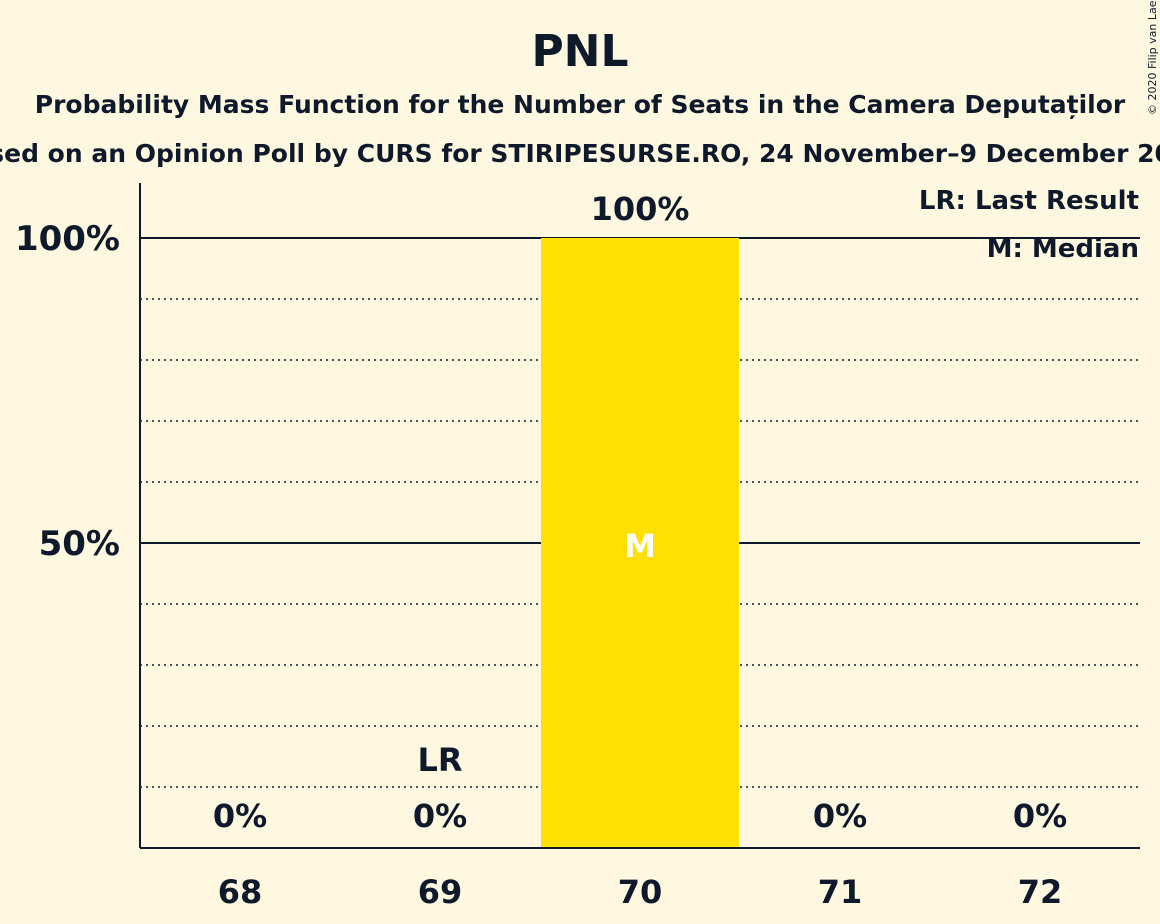 Image resolution: width=1160 pixels, height=924 pixels. What do you see at coordinates (67, 391) in the screenshot?
I see `y-tick-labels: 50% 100%` at bounding box center [67, 391].